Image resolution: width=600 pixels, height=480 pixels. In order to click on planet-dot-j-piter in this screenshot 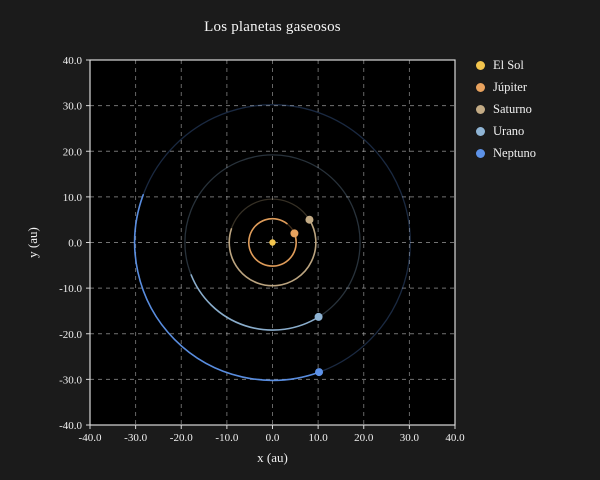, I will do `click(294, 233)`.